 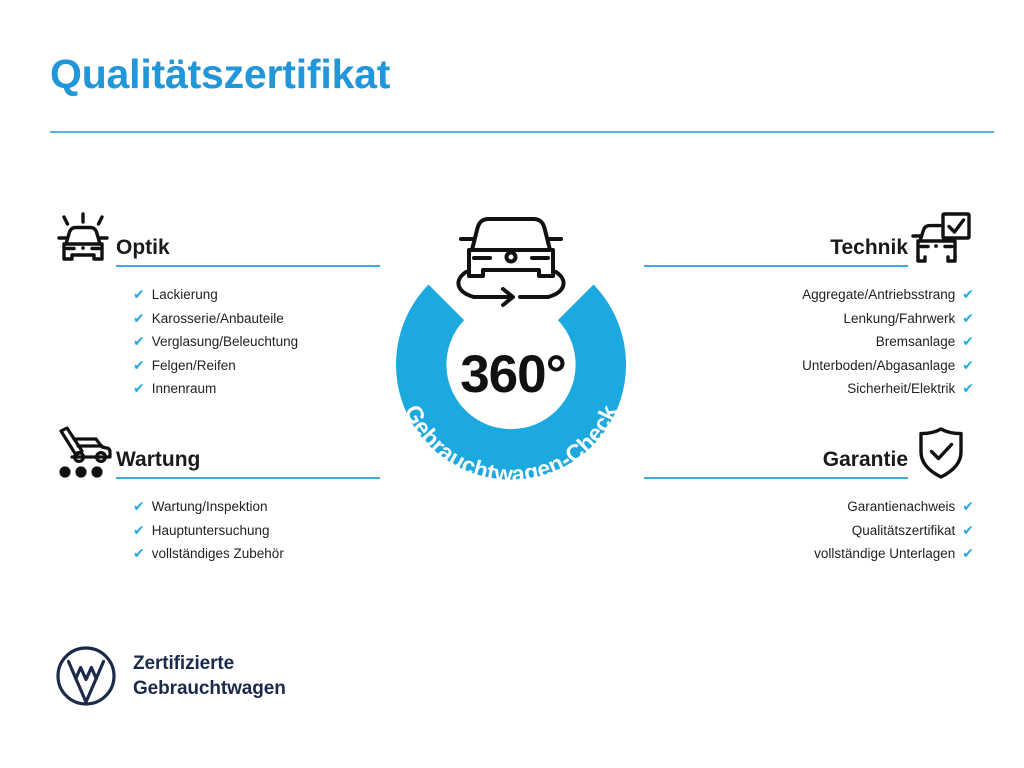 What do you see at coordinates (879, 365) in the screenshot?
I see `list-item-label: Unterboden/Abgasanlage` at bounding box center [879, 365].